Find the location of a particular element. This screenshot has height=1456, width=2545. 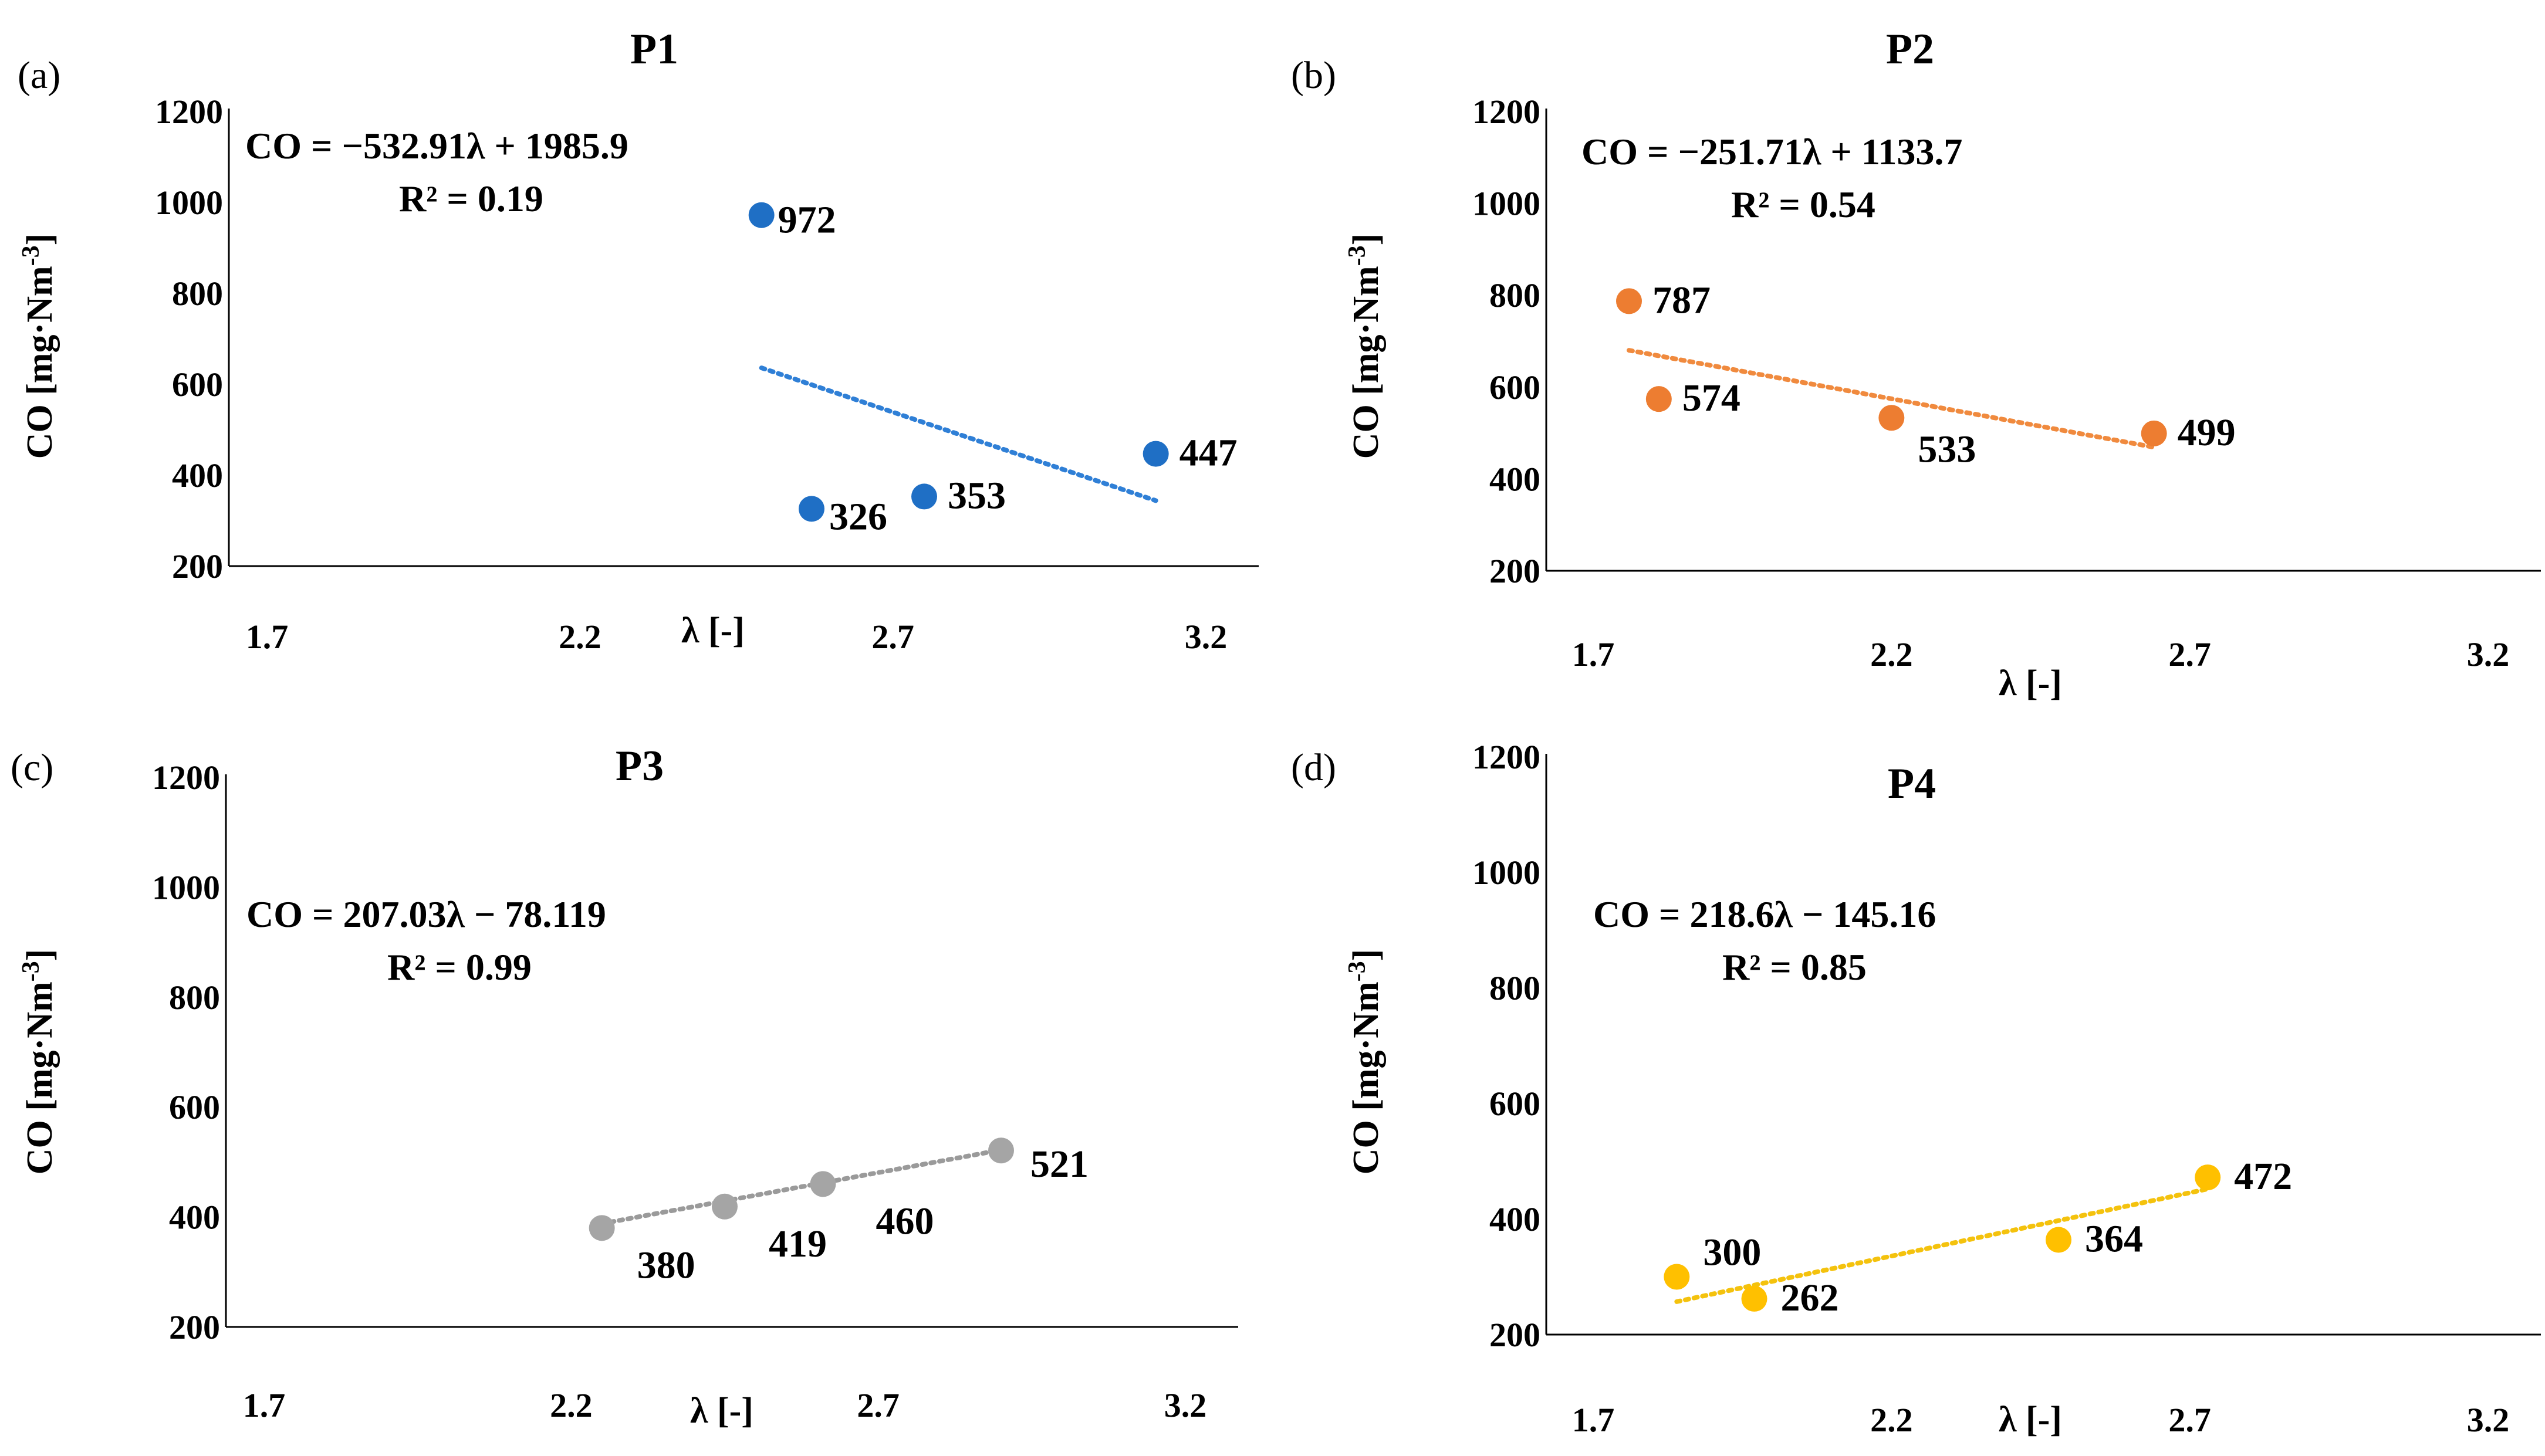

data-label: 447 is located at coordinates (1208, 453).